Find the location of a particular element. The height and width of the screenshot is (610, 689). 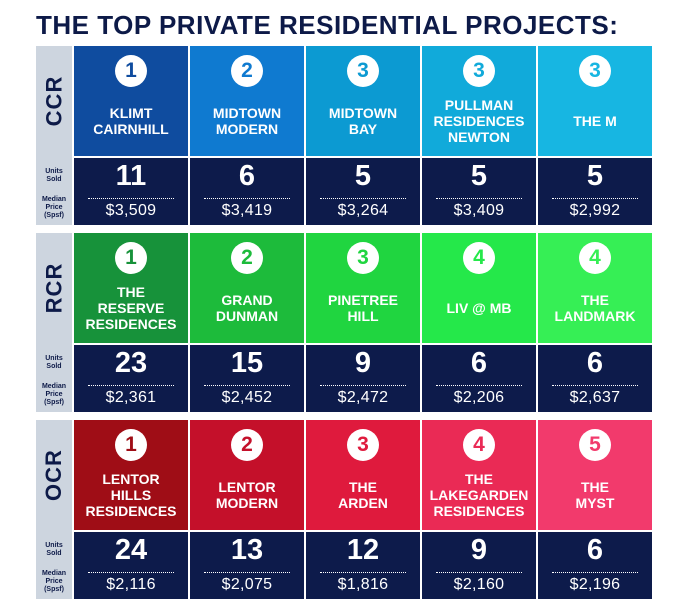

project-stats: 9 $2,160 is located at coordinates (479, 565).